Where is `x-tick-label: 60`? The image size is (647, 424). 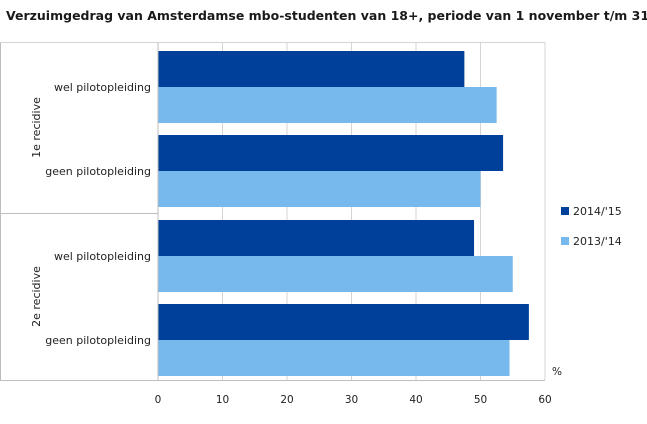
x-tick-label: 60 is located at coordinates (544, 400).